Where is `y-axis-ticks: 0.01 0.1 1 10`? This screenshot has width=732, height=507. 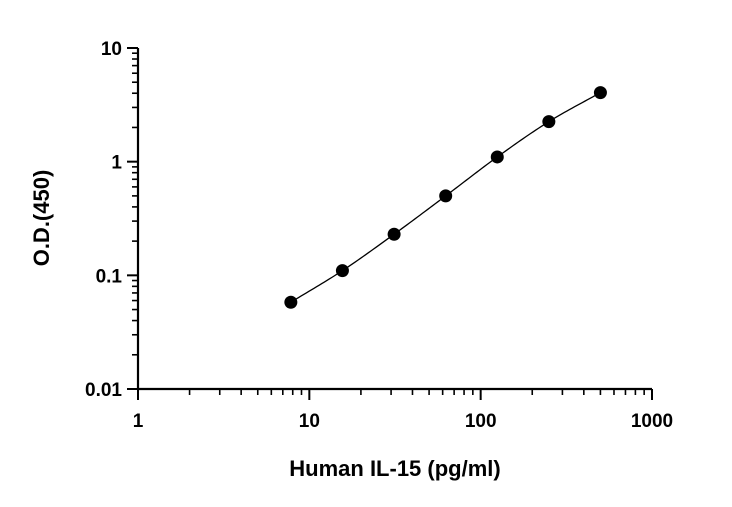 y-axis-ticks: 0.01 0.1 1 10 is located at coordinates (111, 220).